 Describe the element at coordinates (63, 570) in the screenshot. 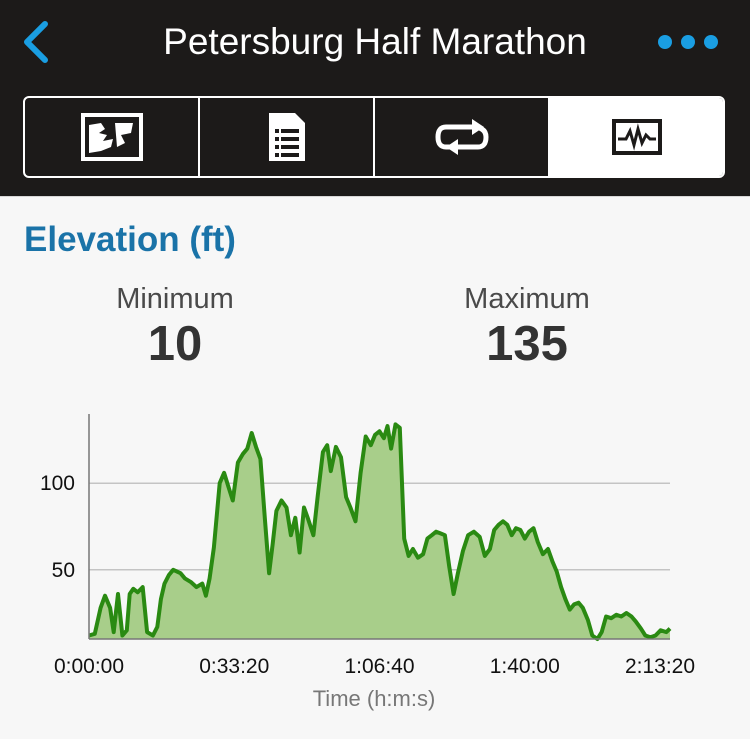

I see `y-tick-label: 50` at that location.